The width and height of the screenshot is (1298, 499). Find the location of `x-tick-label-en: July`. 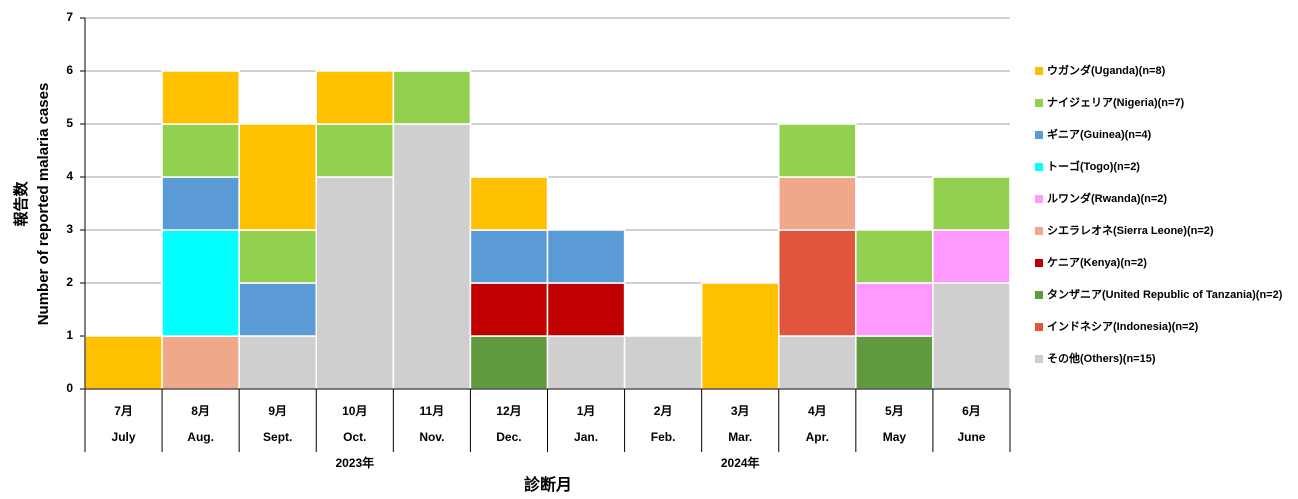

x-tick-label-en: July is located at coordinates (124, 437).